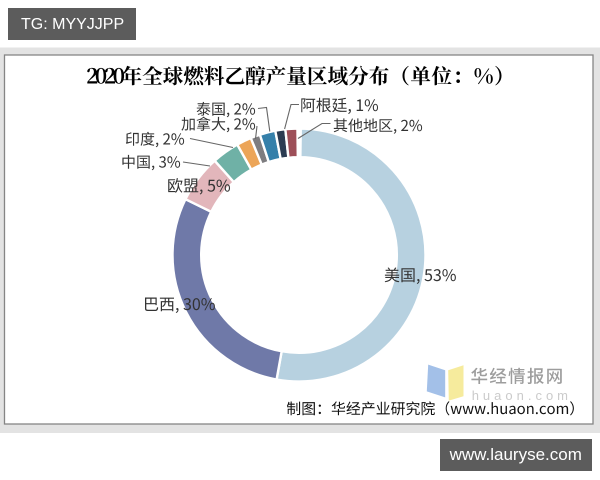 The image size is (600, 480). Describe the element at coordinates (522, 395) in the screenshot. I see `svg-text: huaon.com` at that location.